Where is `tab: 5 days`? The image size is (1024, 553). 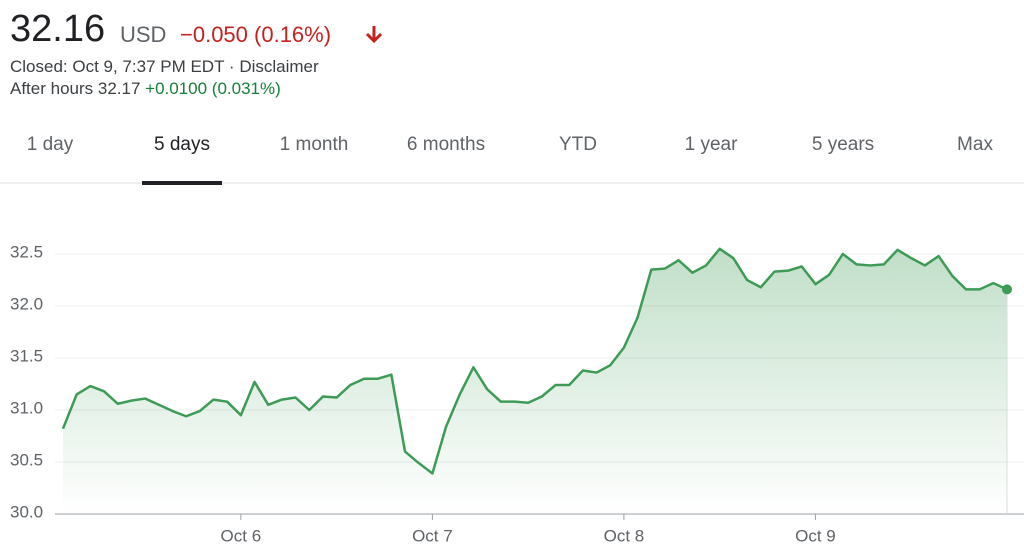
tab: 5 days is located at coordinates (182, 144).